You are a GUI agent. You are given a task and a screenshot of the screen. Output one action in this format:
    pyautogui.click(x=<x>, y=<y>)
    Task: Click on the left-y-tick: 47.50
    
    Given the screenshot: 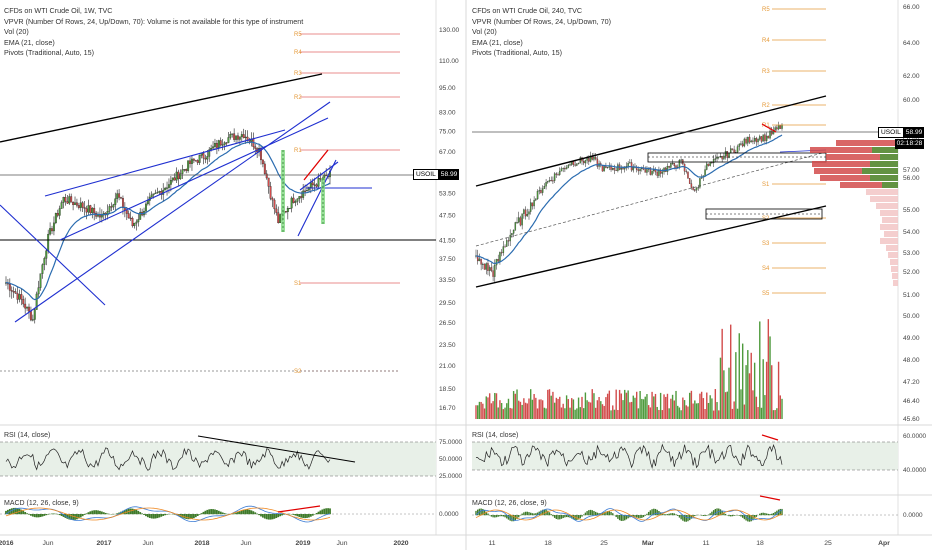 What is the action you would take?
    pyautogui.click(x=447, y=215)
    